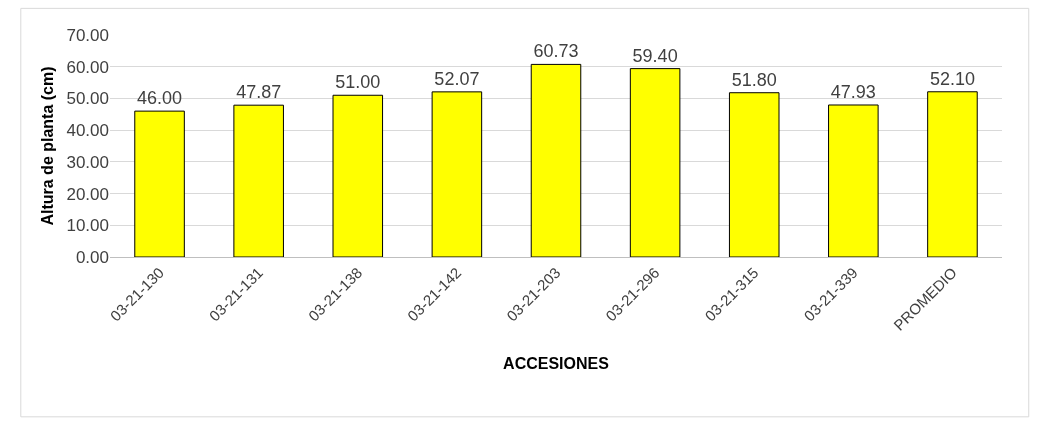 Image resolution: width=1042 pixels, height=432 pixels. What do you see at coordinates (457, 78) in the screenshot?
I see `data-label: 52.07` at bounding box center [457, 78].